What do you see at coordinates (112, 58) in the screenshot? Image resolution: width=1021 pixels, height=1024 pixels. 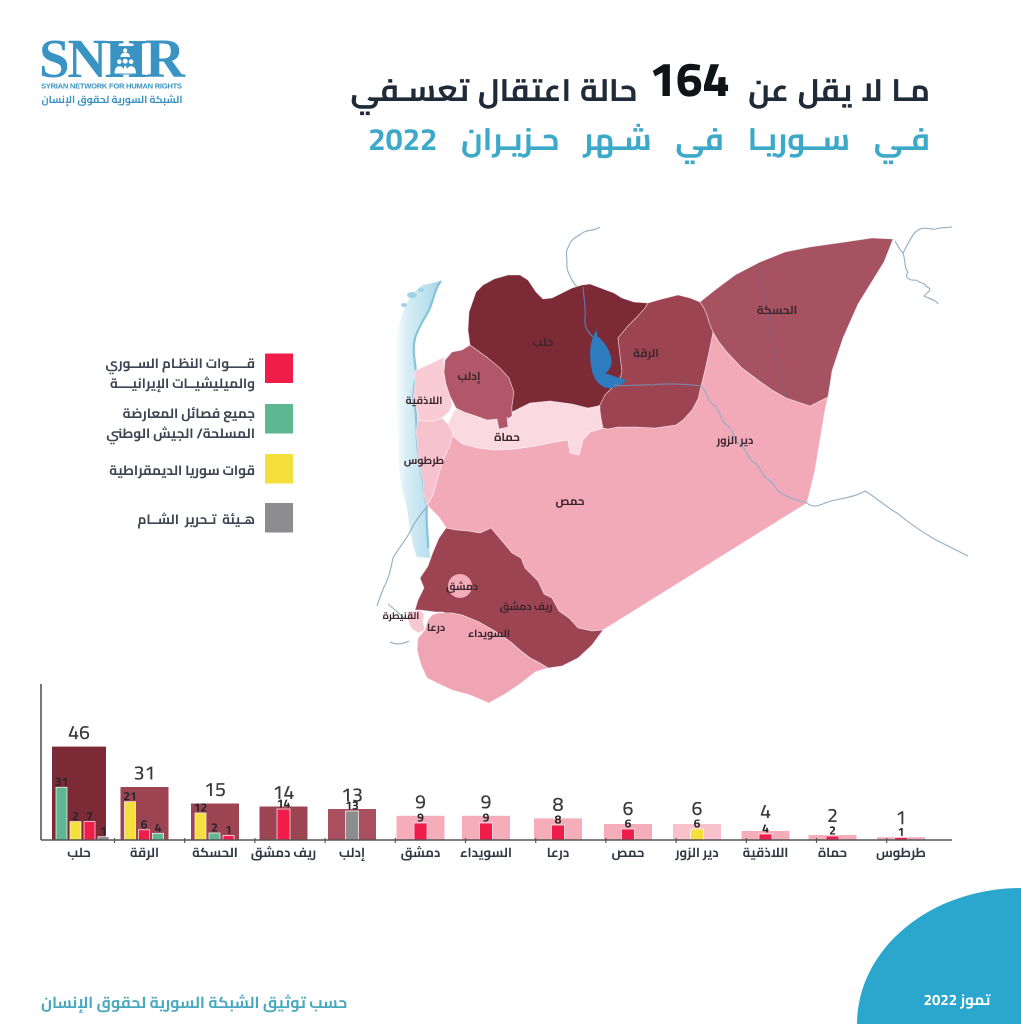 I see `svg-text: SNHR` at bounding box center [112, 58].